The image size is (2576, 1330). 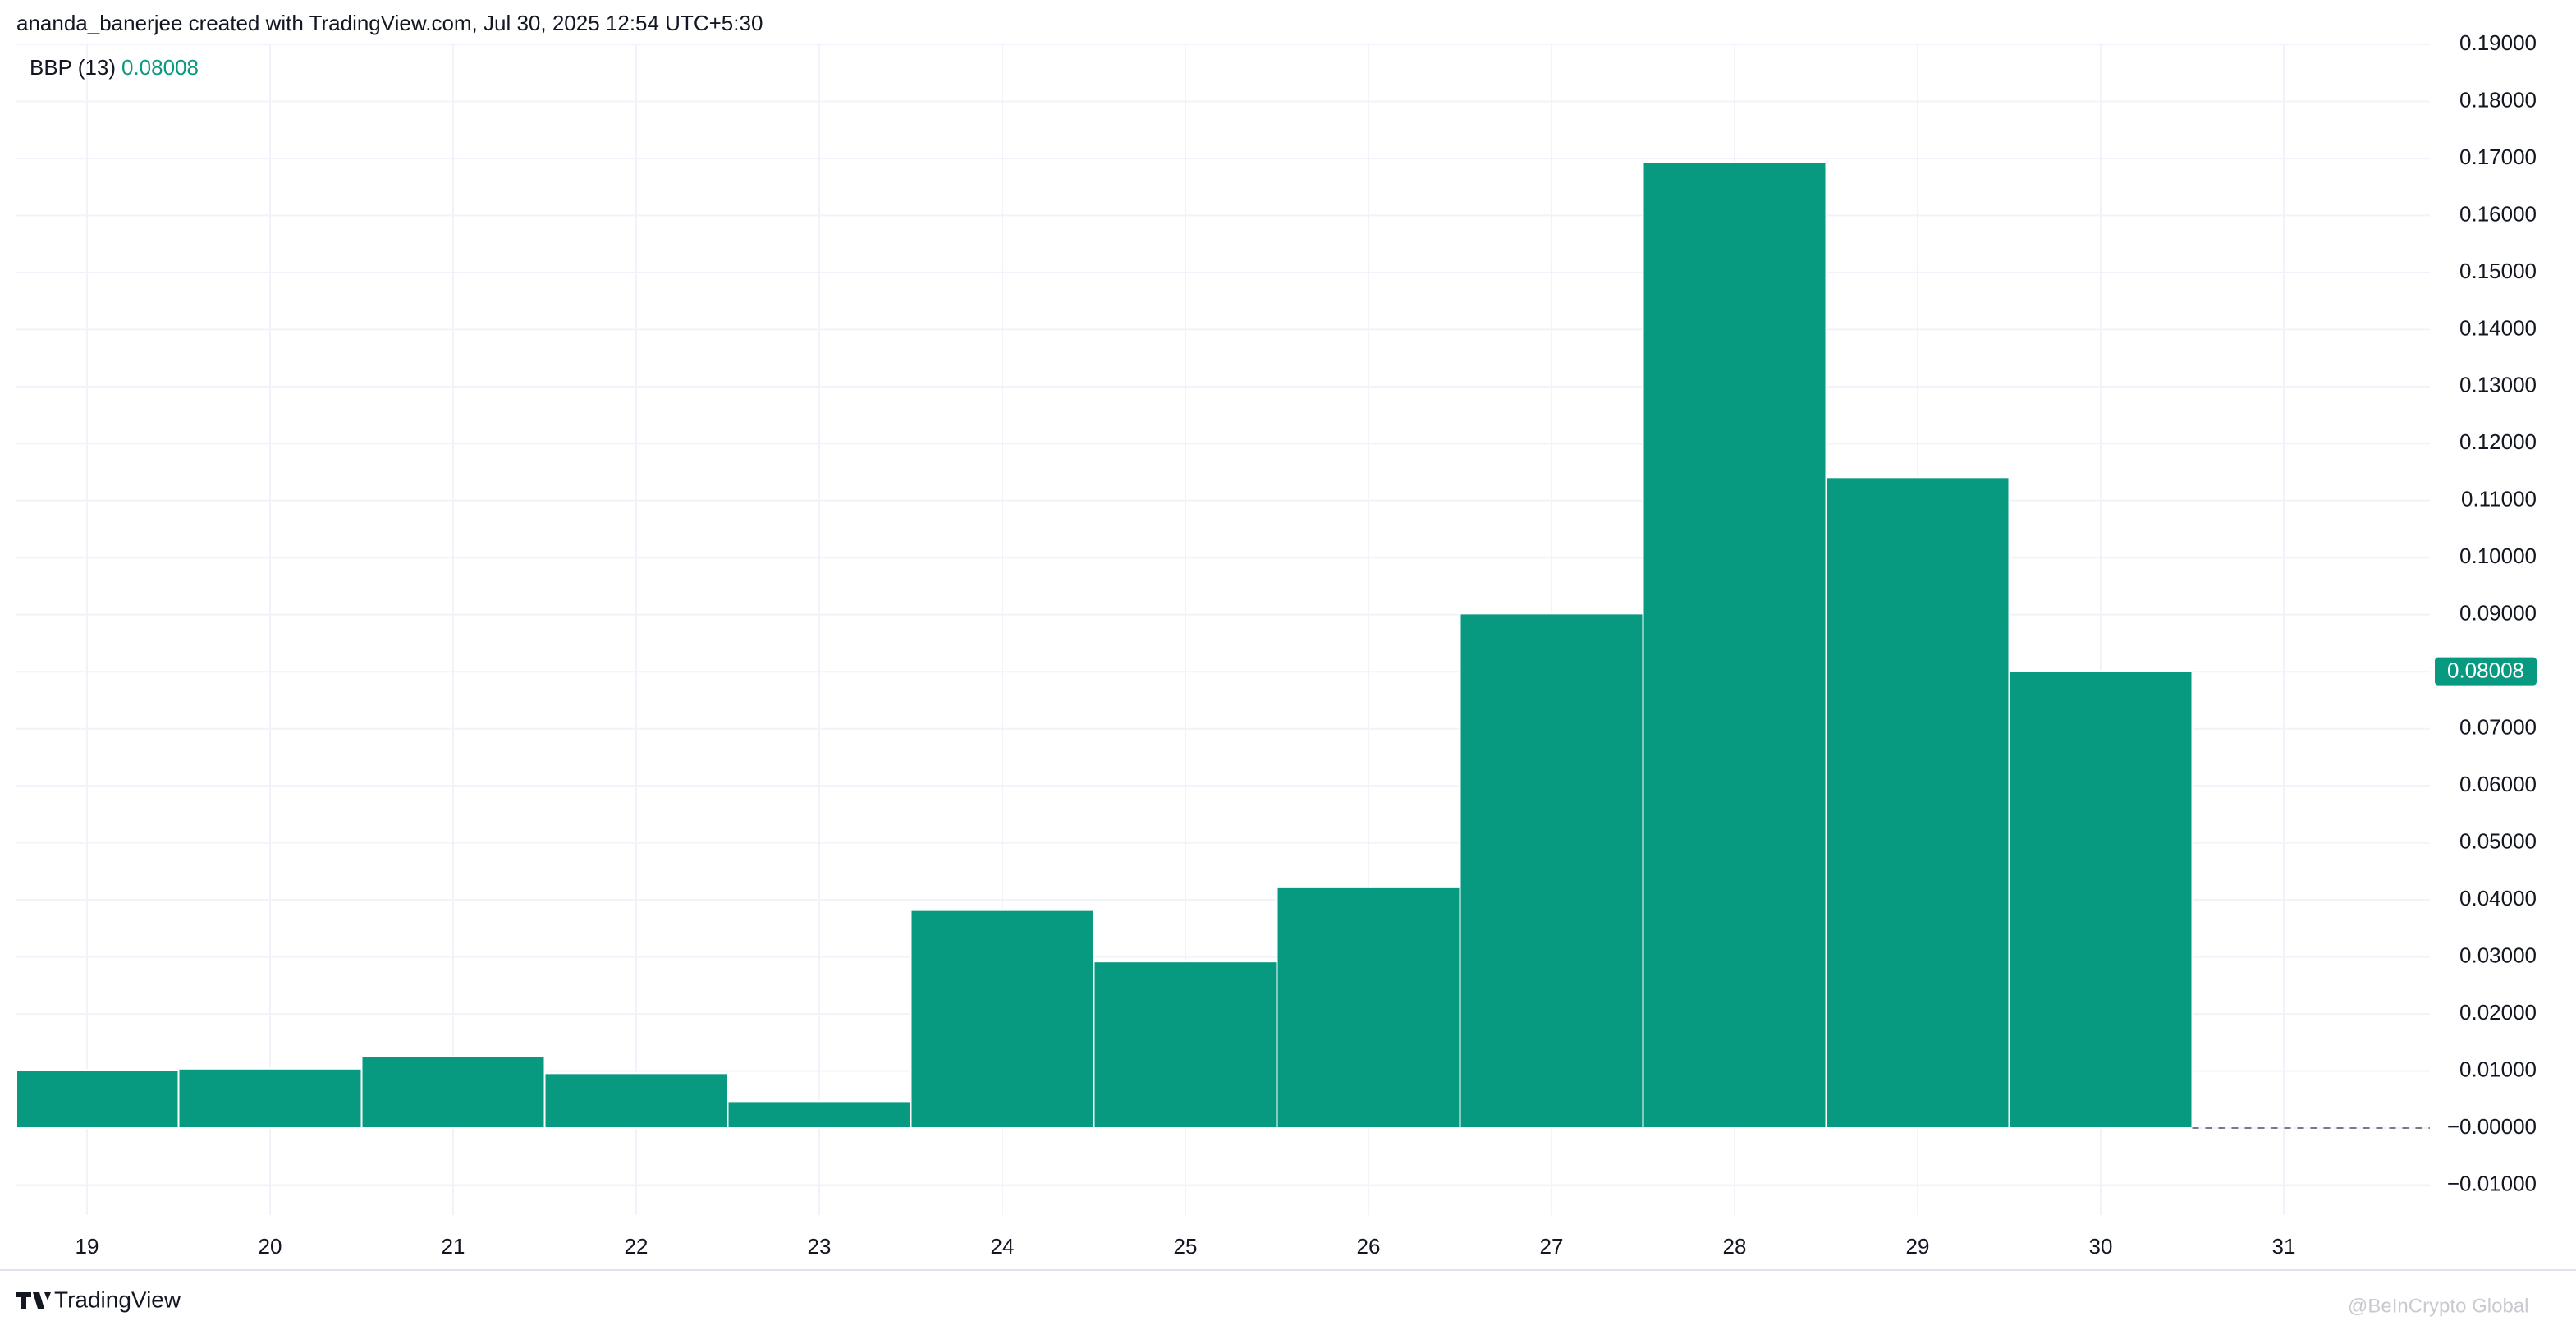 What do you see at coordinates (2284, 1246) in the screenshot?
I see `x-tick-label: 31` at bounding box center [2284, 1246].